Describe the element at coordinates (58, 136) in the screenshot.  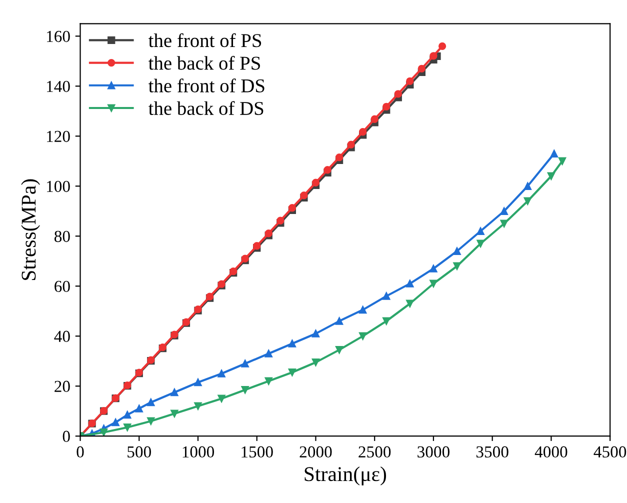
I see `y-tick-label: 120` at that location.